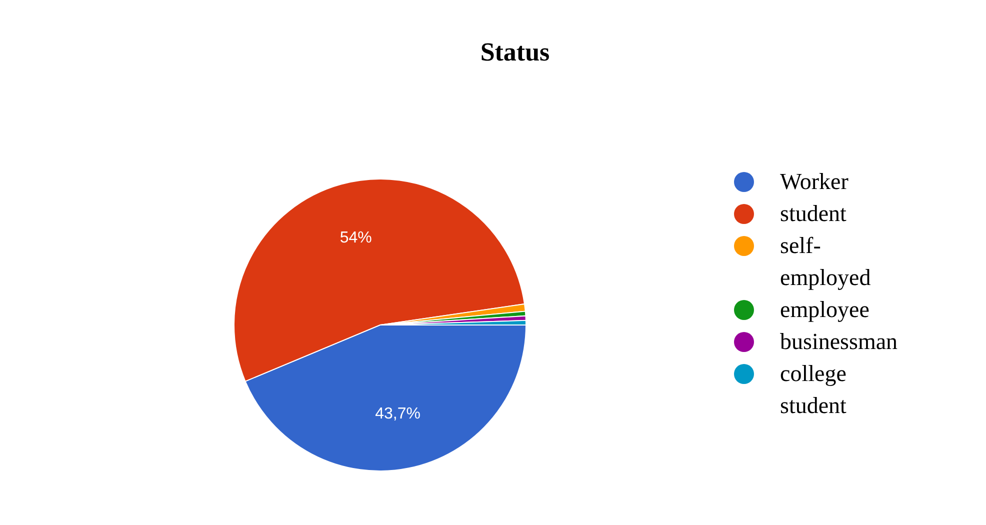  I want to click on data-label: 54%, so click(356, 237).